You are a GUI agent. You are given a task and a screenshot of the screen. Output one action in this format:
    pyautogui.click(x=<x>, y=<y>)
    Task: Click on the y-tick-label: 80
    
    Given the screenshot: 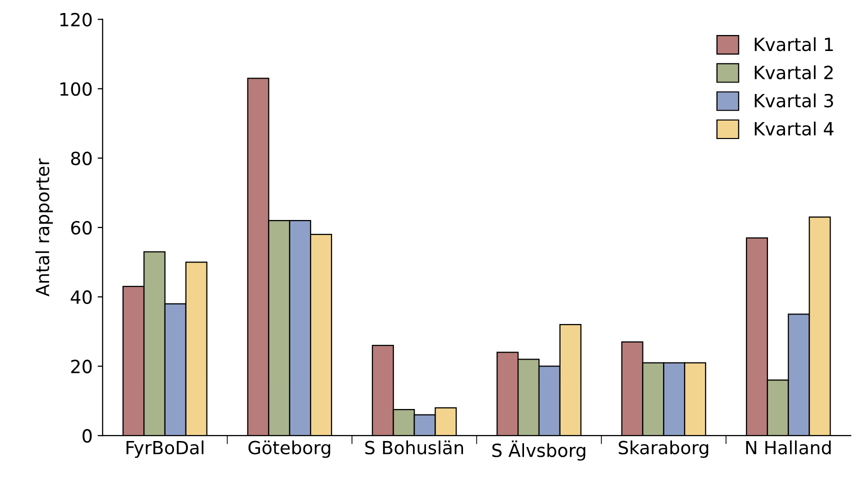 What is the action you would take?
    pyautogui.click(x=81, y=159)
    